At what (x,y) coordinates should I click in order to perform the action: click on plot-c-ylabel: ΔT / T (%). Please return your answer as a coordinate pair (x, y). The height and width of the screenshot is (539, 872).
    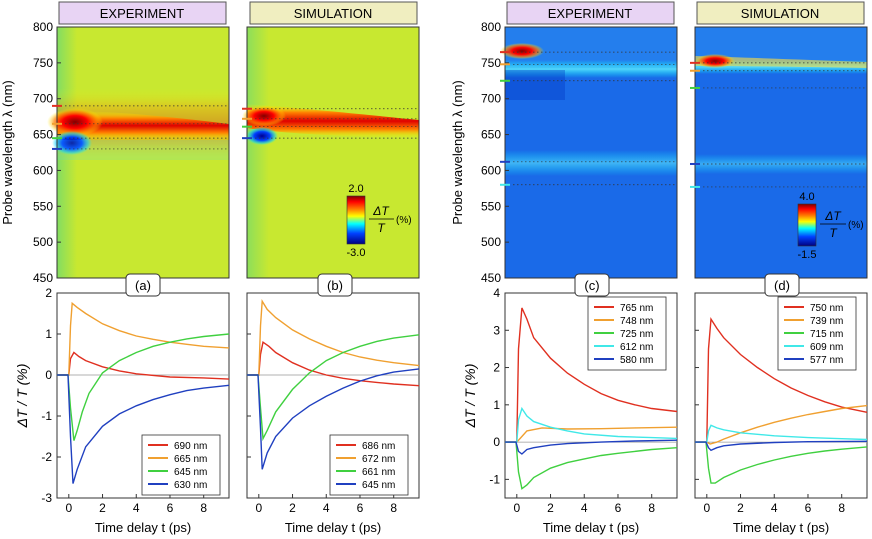
    Looking at the image, I should click on (470, 396).